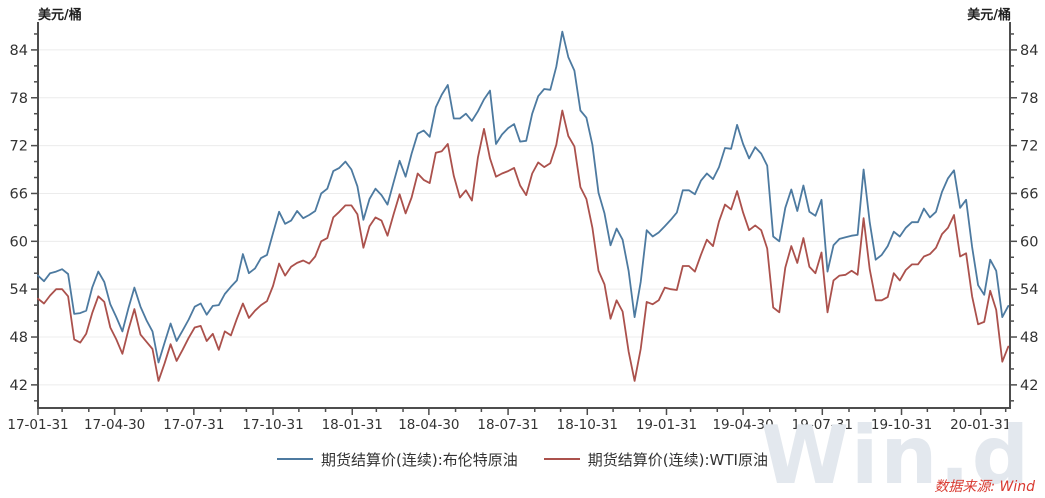  Describe the element at coordinates (37, 425) in the screenshot. I see `x-tick-label: 17-01-31` at that location.